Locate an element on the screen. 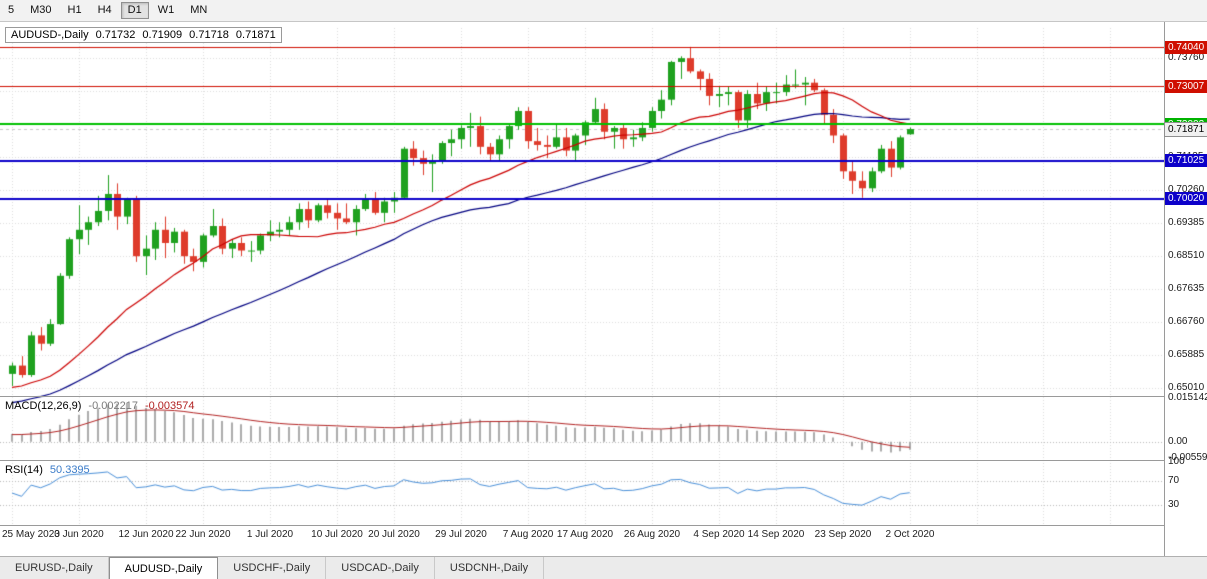 This screenshot has width=1207, height=579. date-label: 29 Jul 2020 is located at coordinates (461, 534).